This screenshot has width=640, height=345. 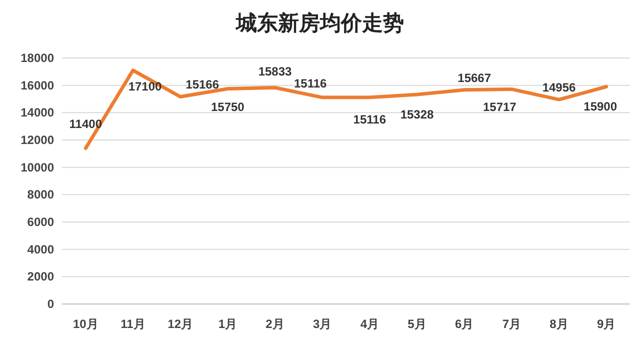 I want to click on data-label: 15833, so click(x=275, y=71).